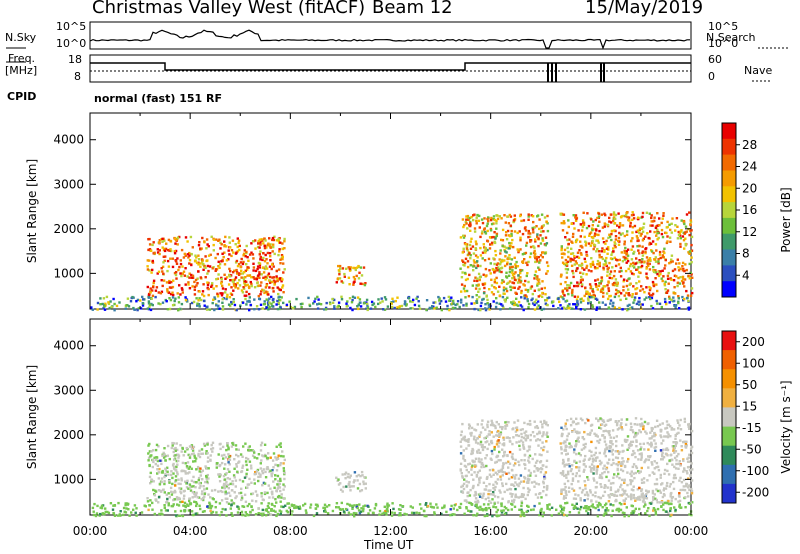 The width and height of the screenshot is (800, 554). Describe the element at coordinates (71, 43) in the screenshot. I see `nsky-tick-bottom: 10^0` at that location.